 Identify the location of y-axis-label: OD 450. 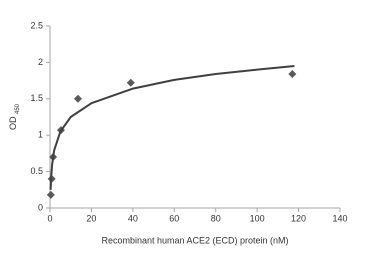
(14, 116).